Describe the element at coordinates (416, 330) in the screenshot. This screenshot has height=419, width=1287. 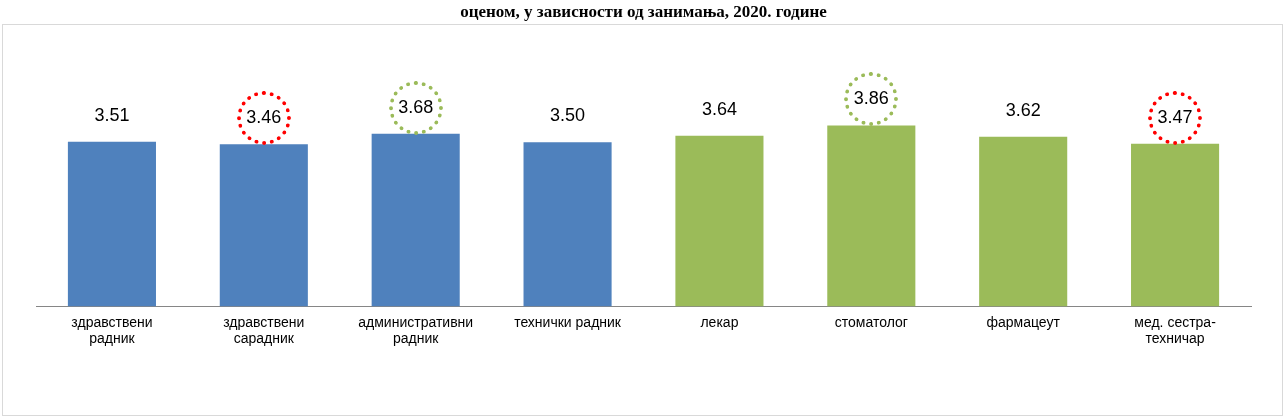
I see `x-tick-label: административни радник` at that location.